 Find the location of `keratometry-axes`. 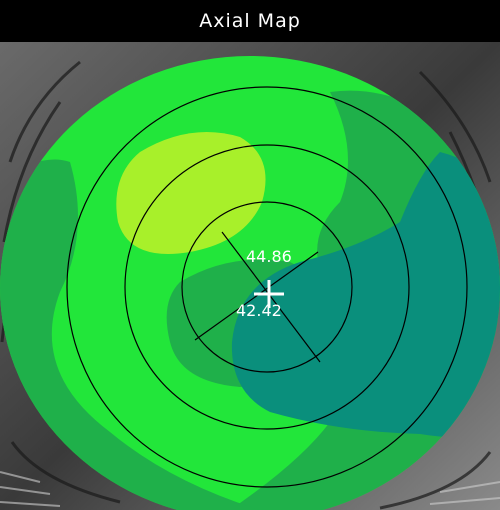

keratometry-axes is located at coordinates (257, 297).